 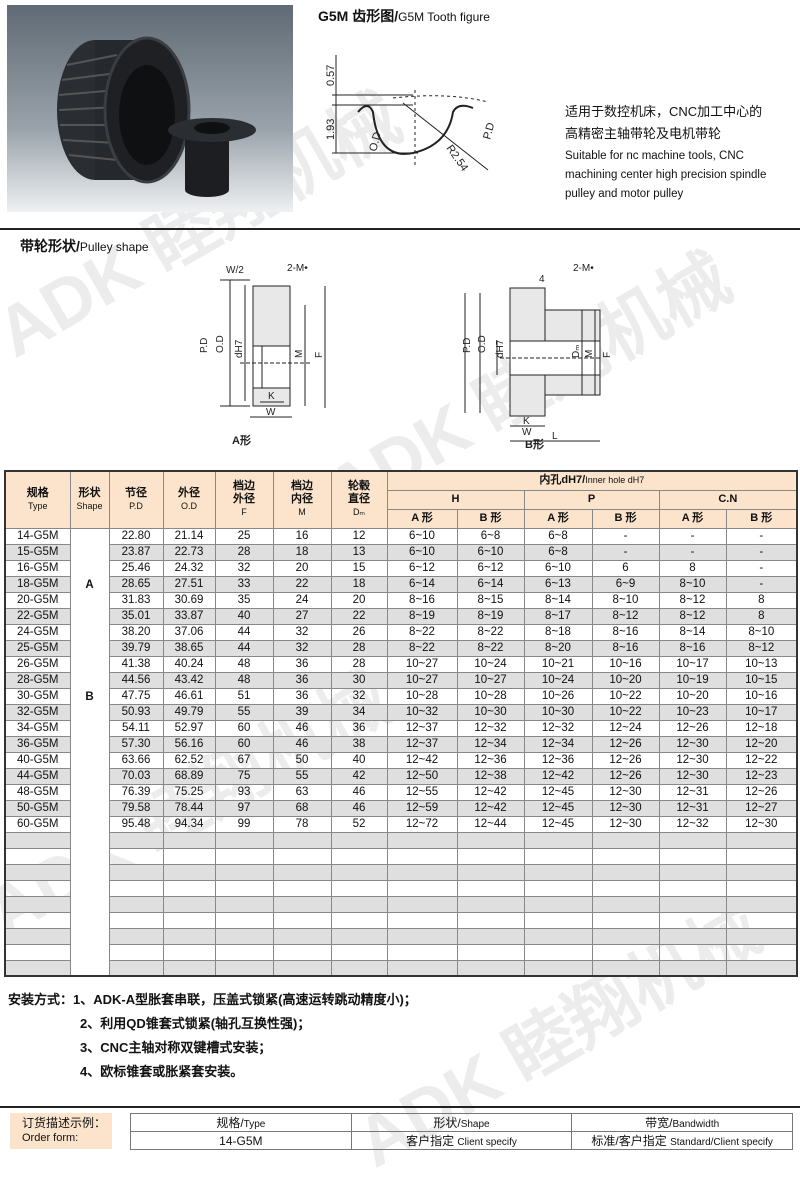 I want to click on label-d: dH7, so click(x=239, y=348).